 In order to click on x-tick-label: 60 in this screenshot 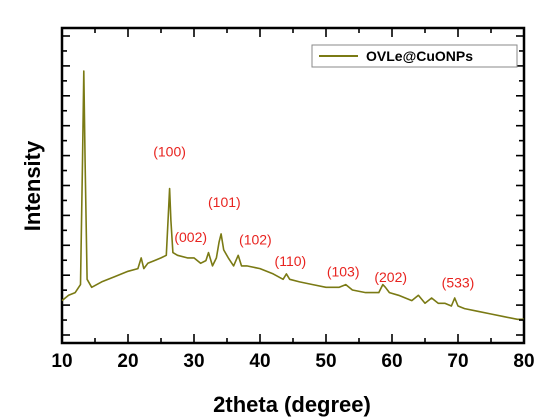, I will do `click(391, 361)`.